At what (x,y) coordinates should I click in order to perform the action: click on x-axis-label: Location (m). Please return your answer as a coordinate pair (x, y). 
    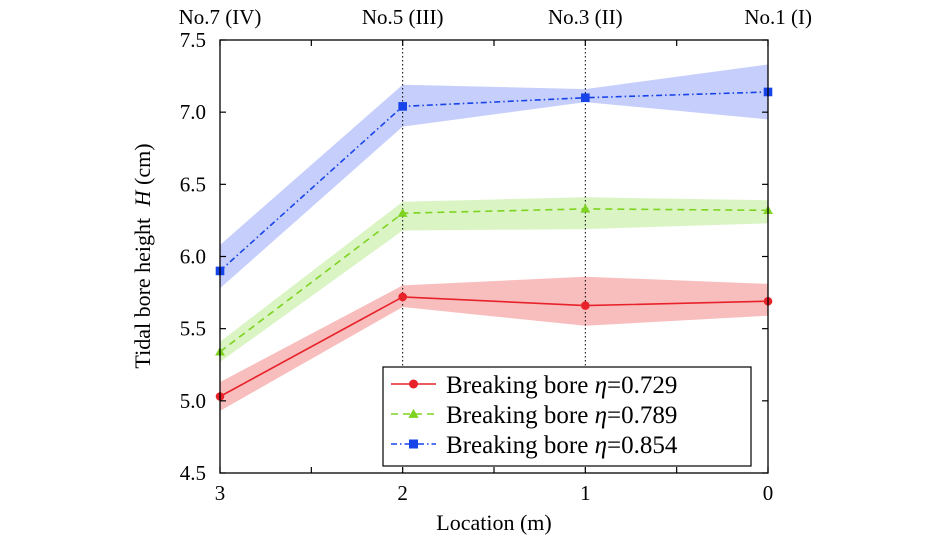
    Looking at the image, I should click on (493, 522).